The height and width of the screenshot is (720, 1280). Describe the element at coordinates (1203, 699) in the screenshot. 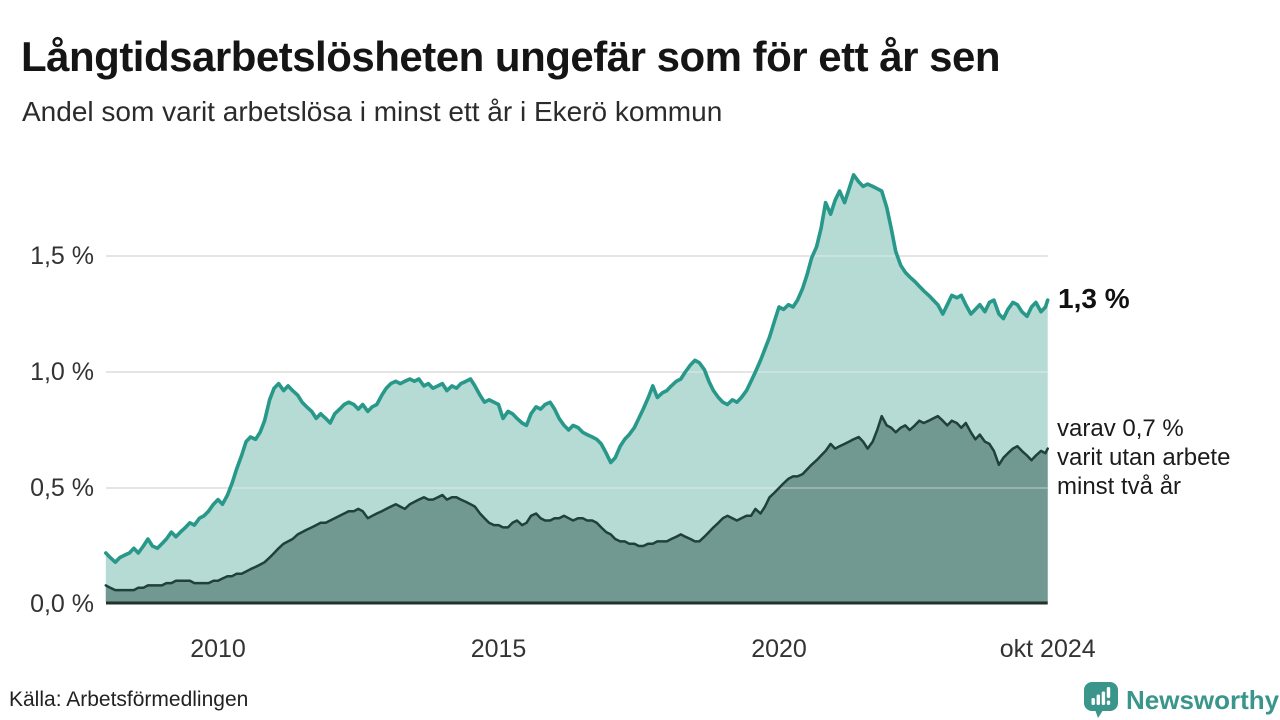

I see `newsworthy-logo-text: Newsworthy` at that location.